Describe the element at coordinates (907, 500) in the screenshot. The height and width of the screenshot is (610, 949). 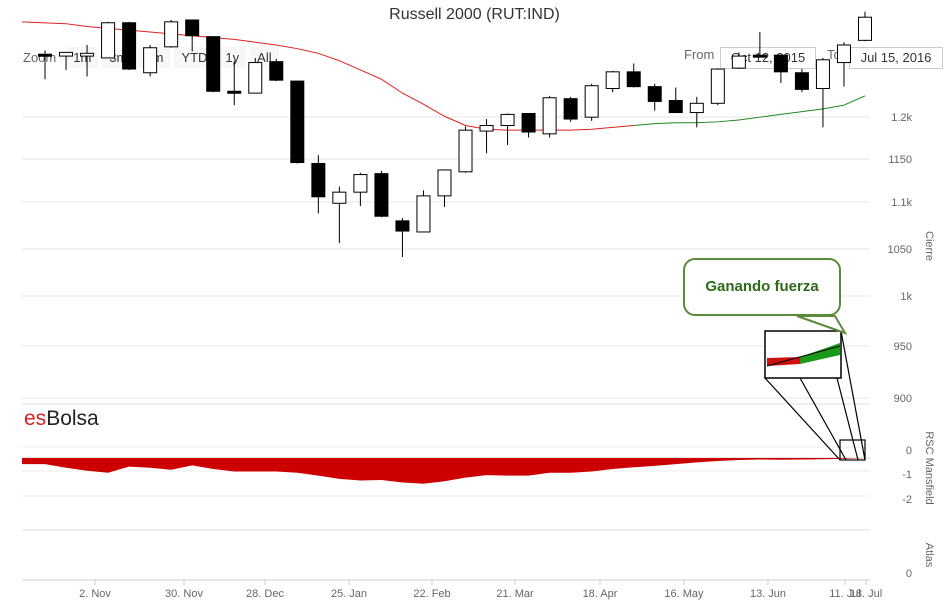
I see `rsc-tick-label: -2` at that location.